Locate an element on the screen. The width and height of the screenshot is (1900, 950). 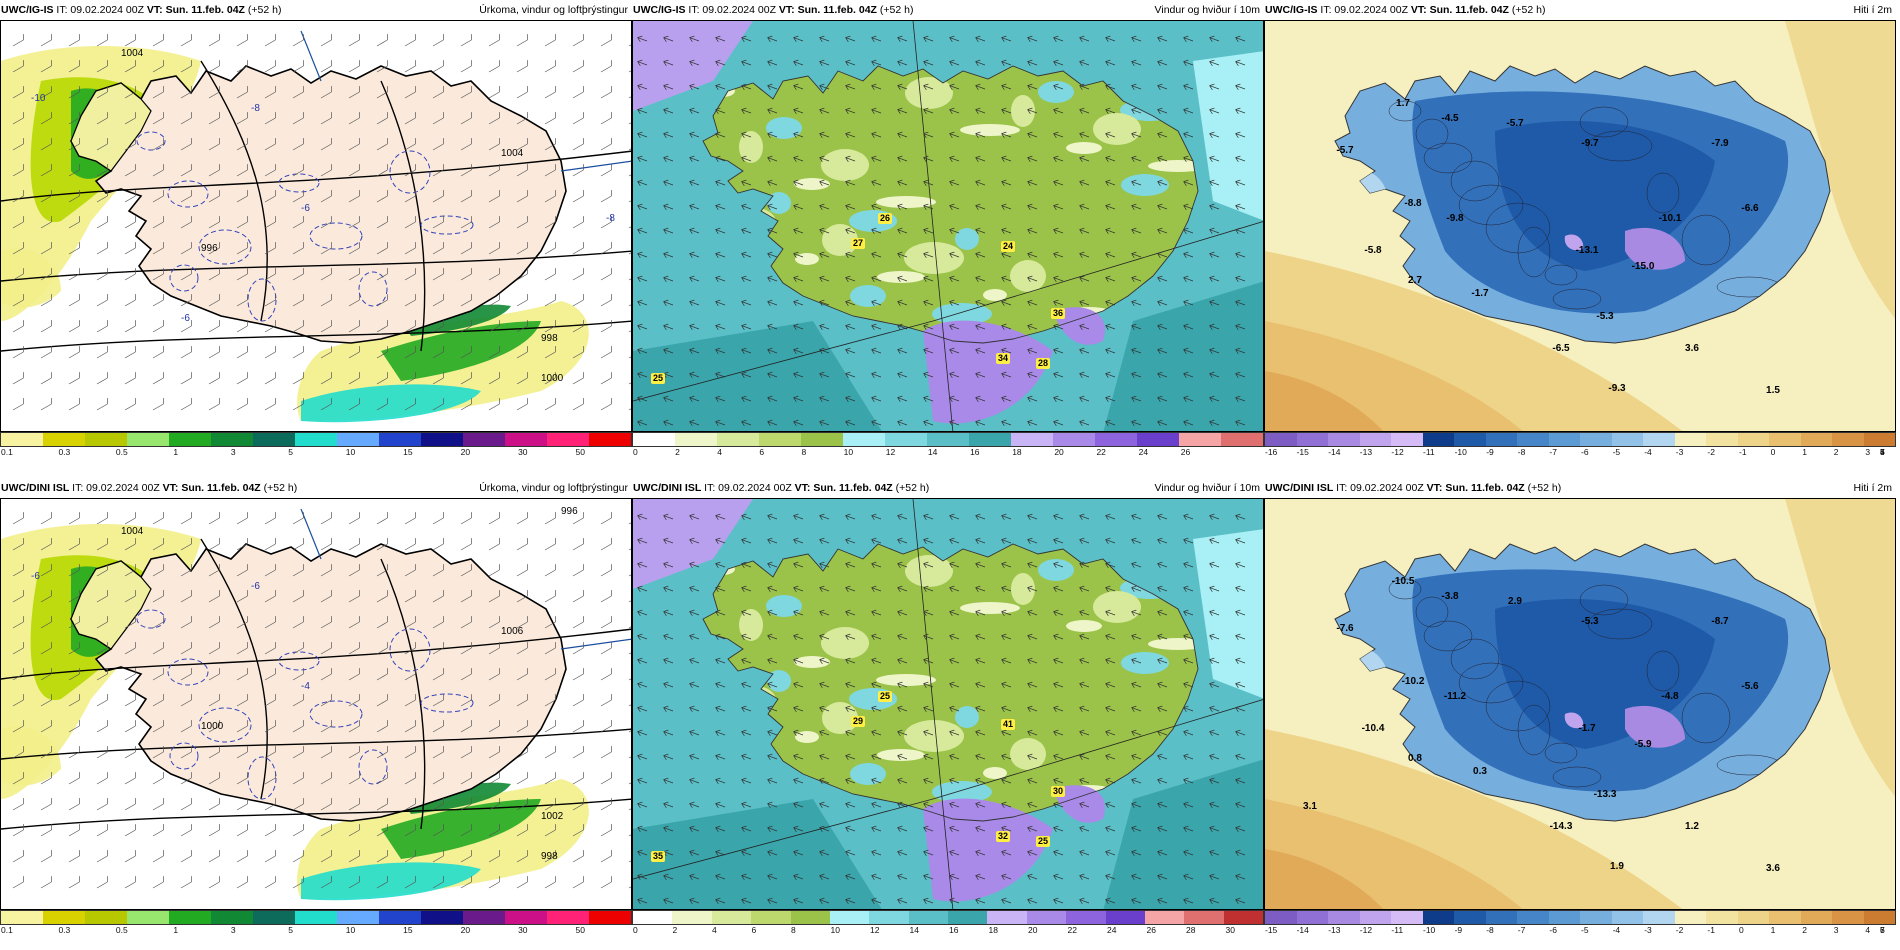
forecast-map: 27 26 24 36 34 28 25 is located at coordinates (948, 226).